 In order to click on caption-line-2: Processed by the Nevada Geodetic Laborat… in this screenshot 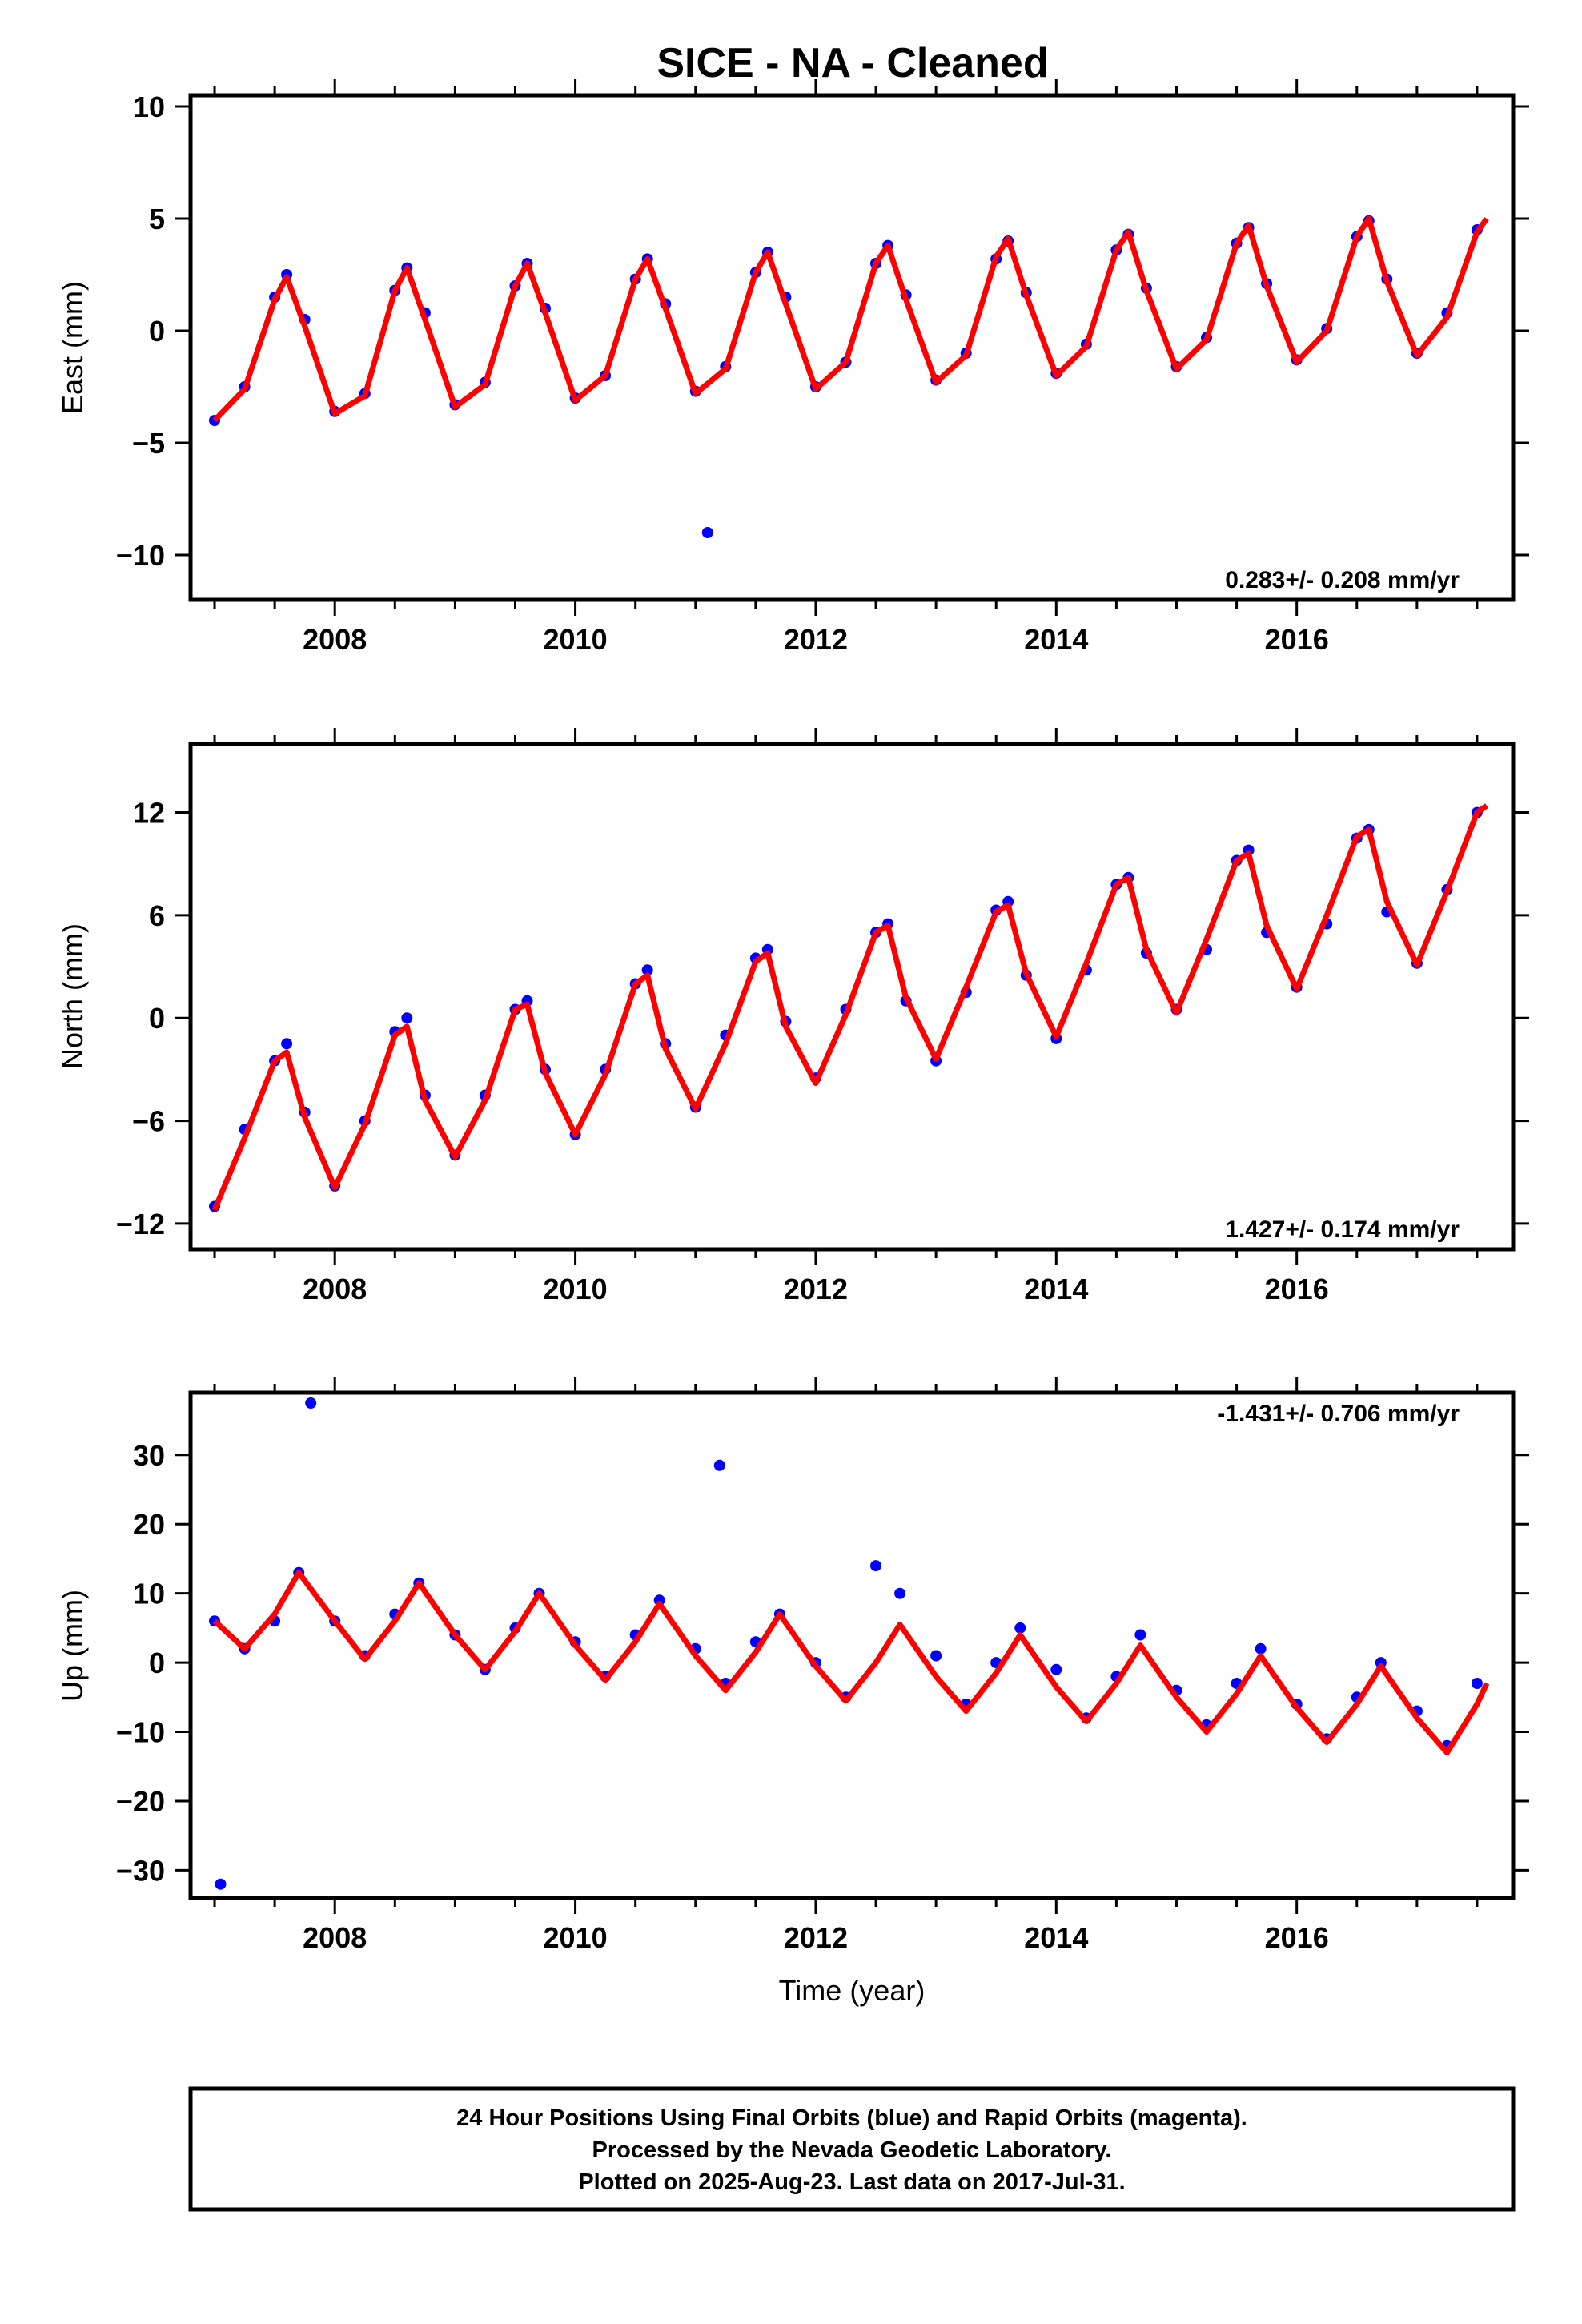, I will do `click(852, 2150)`.